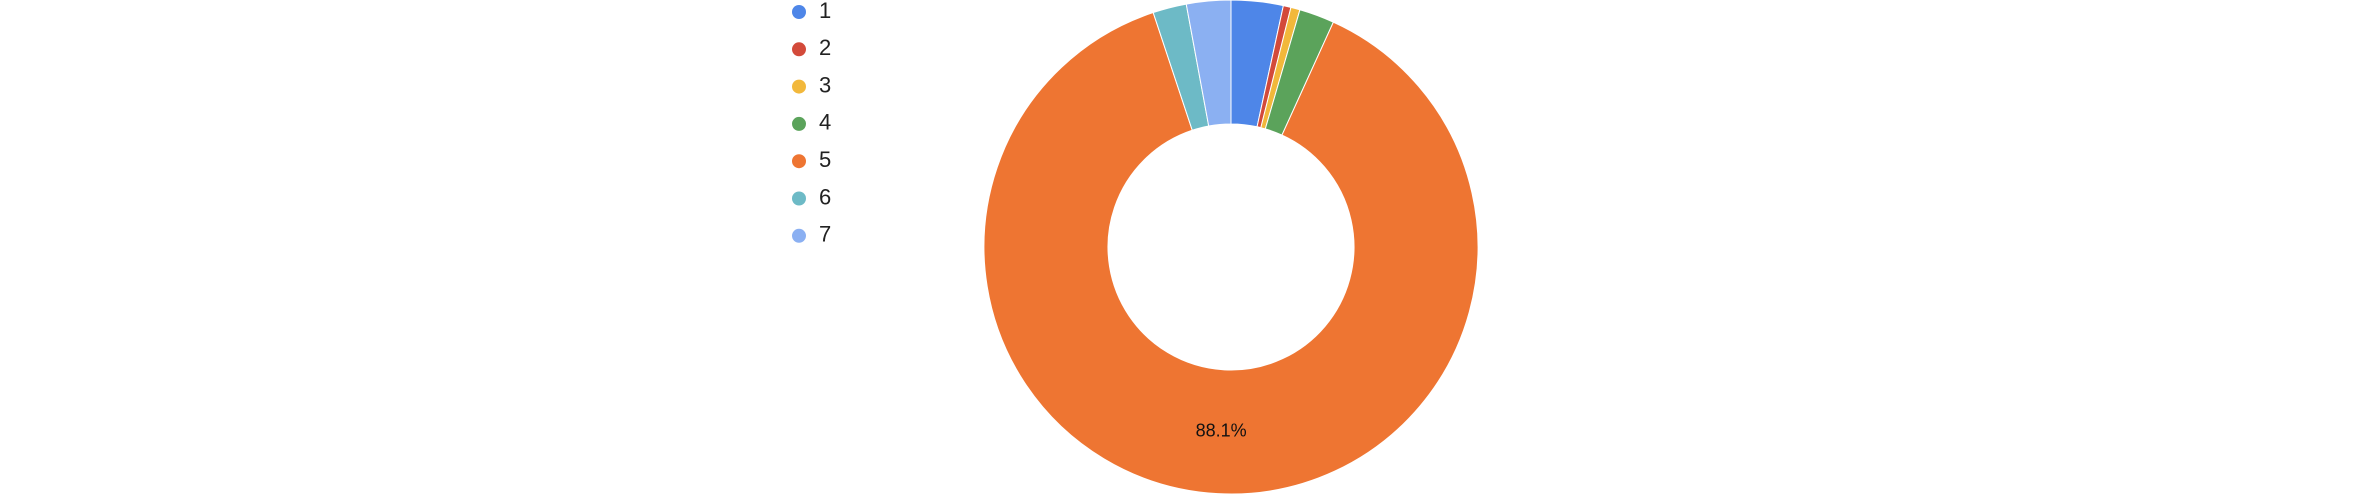  What do you see at coordinates (825, 196) in the screenshot?
I see `legend-label: 6` at bounding box center [825, 196].